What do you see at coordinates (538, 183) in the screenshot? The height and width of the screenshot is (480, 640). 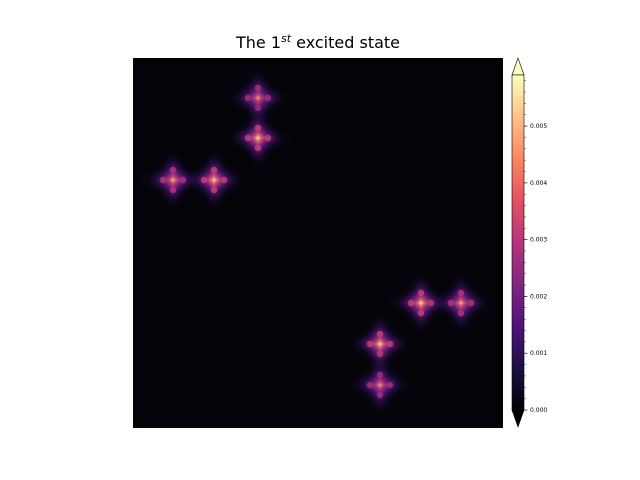 I see `colorbar-tick-label: 0.004` at bounding box center [538, 183].